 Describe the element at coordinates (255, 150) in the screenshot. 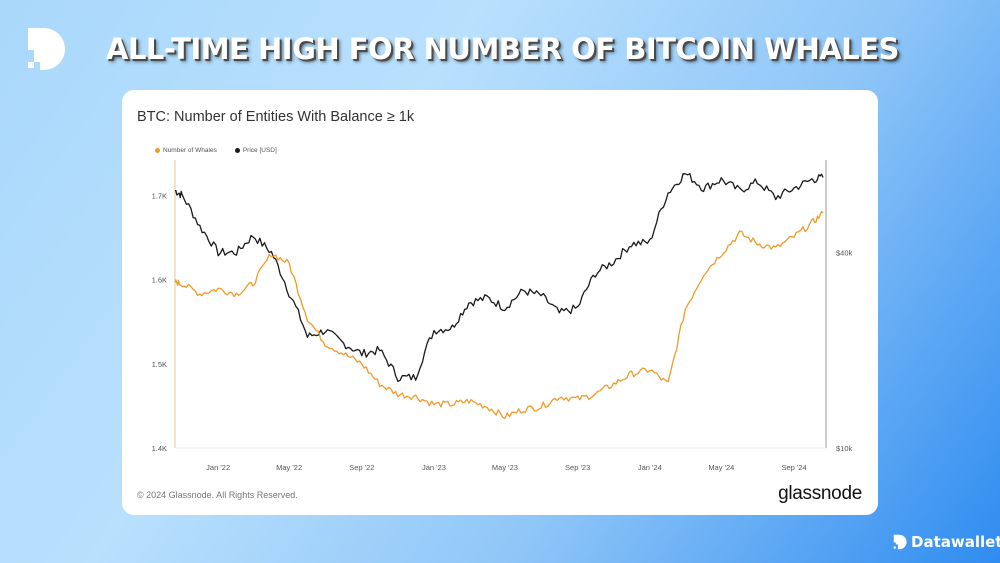

I see `legend-item-price: Price [USD]` at that location.